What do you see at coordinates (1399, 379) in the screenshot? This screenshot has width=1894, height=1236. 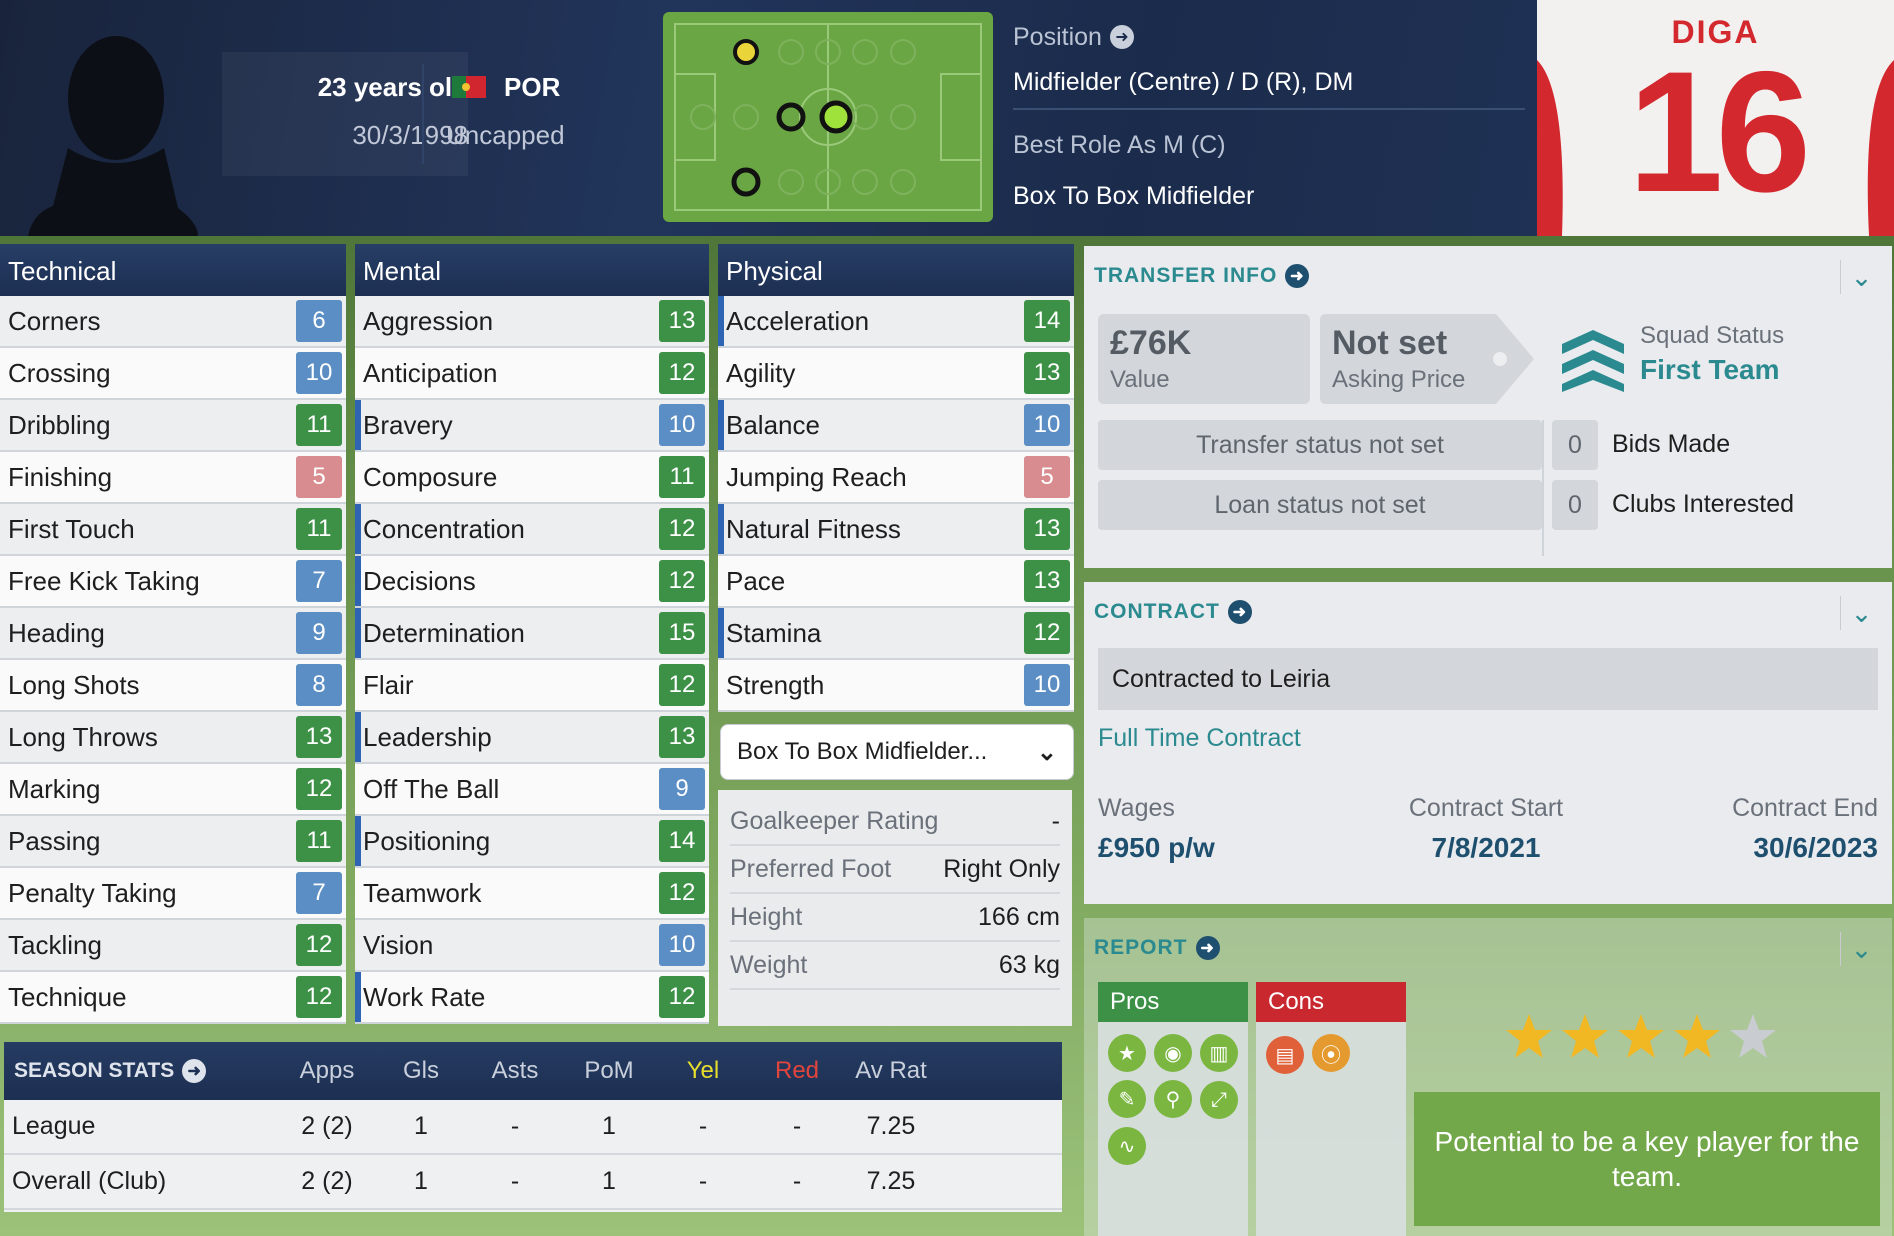 I see `asking-price-label: Asking Price` at bounding box center [1399, 379].